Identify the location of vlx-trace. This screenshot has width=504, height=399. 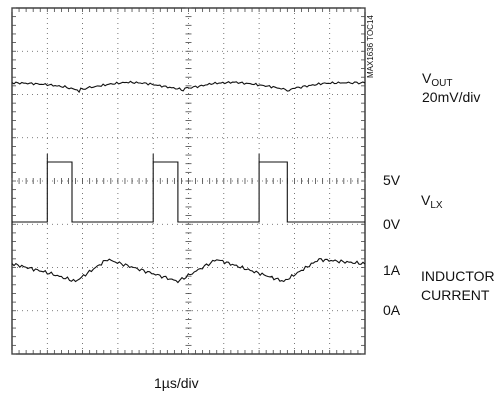
(188, 192).